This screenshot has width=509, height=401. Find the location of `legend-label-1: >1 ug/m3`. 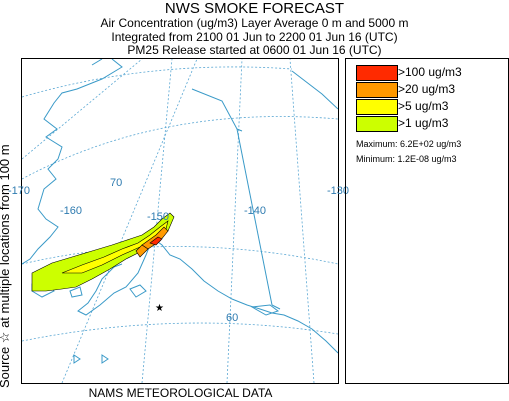

legend-label-1: >1 ug/m3 is located at coordinates (423, 123).